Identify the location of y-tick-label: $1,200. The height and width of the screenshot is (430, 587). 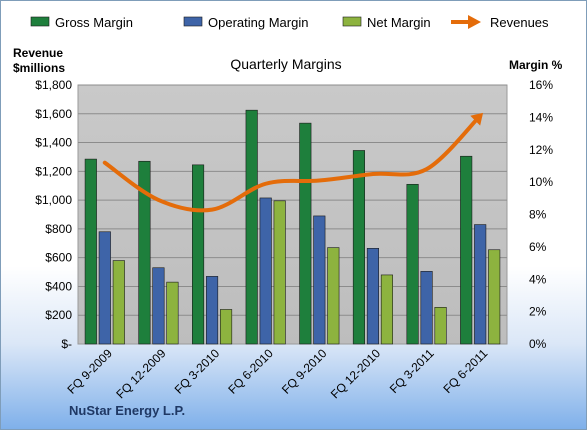
(53, 171).